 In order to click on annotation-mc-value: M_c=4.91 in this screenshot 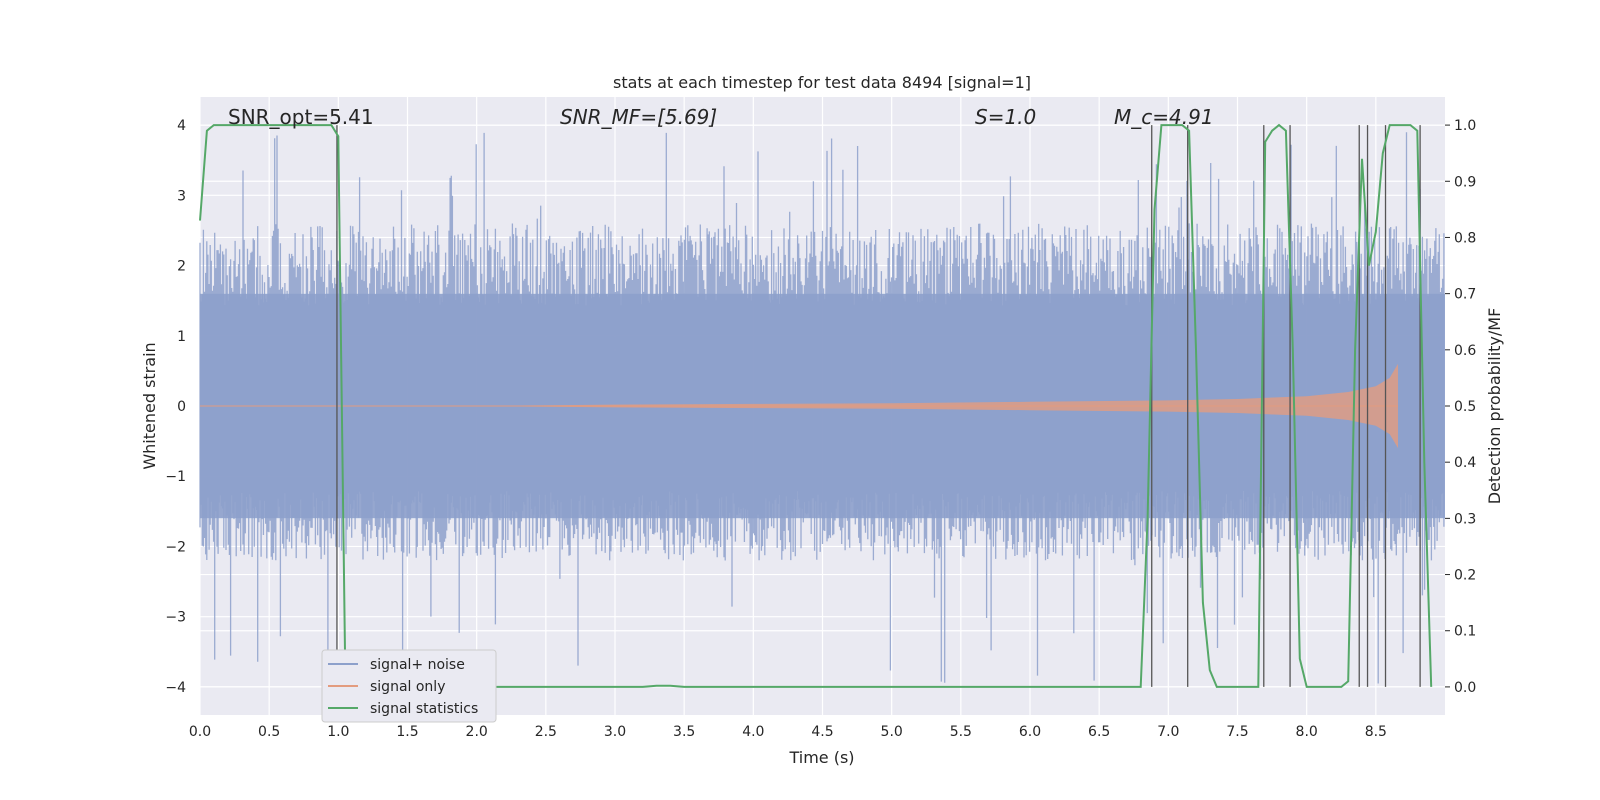, I will do `click(1164, 117)`.